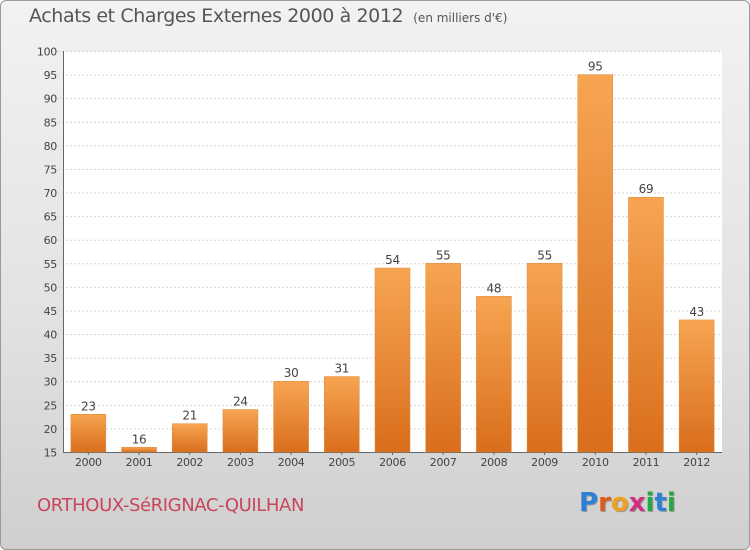 This screenshot has height=550, width=750. What do you see at coordinates (240, 462) in the screenshot?
I see `x-tick-label-2003: 2003` at bounding box center [240, 462].